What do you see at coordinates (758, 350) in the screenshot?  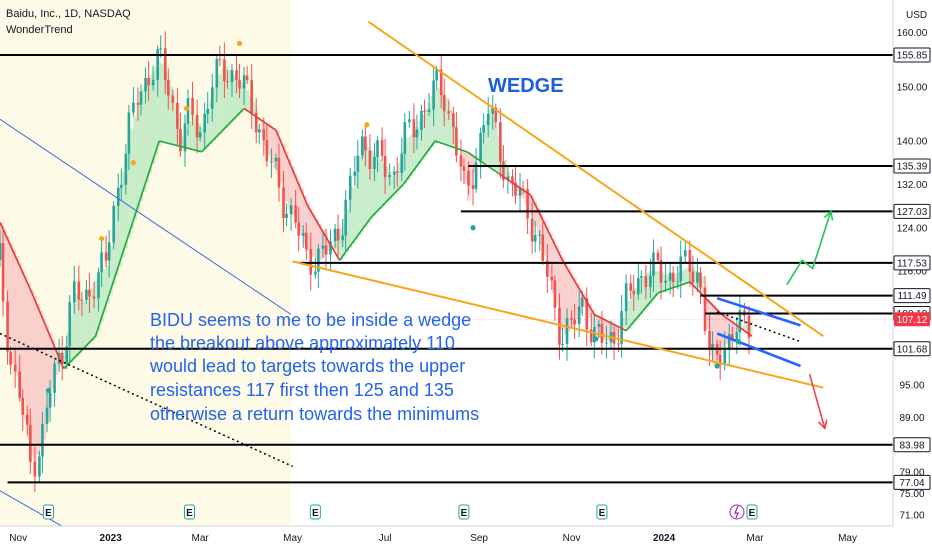 I see `channel-lower-line` at bounding box center [758, 350].